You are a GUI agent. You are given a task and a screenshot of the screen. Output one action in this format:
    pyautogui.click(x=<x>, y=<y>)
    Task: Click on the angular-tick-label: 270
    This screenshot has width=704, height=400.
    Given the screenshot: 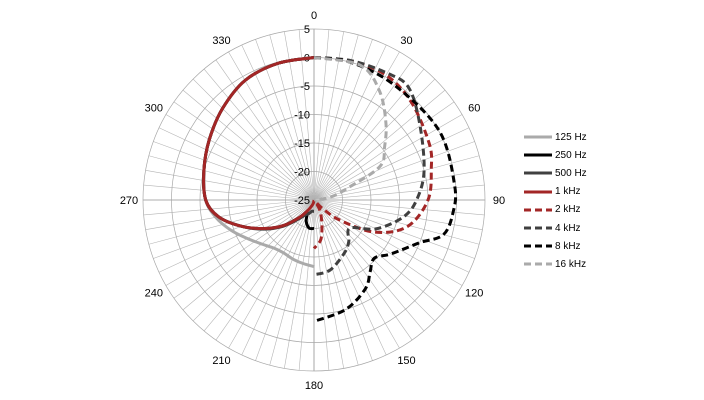 What is the action you would take?
    pyautogui.click(x=129, y=201)
    